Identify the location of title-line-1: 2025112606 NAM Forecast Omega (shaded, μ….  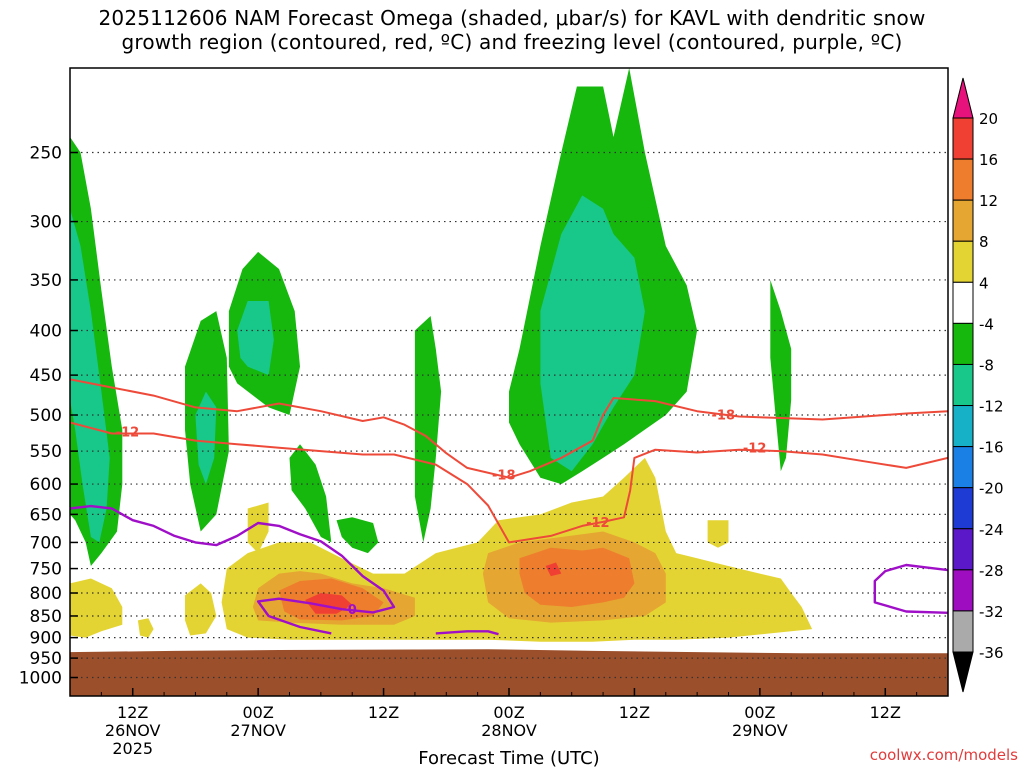
(512, 18).